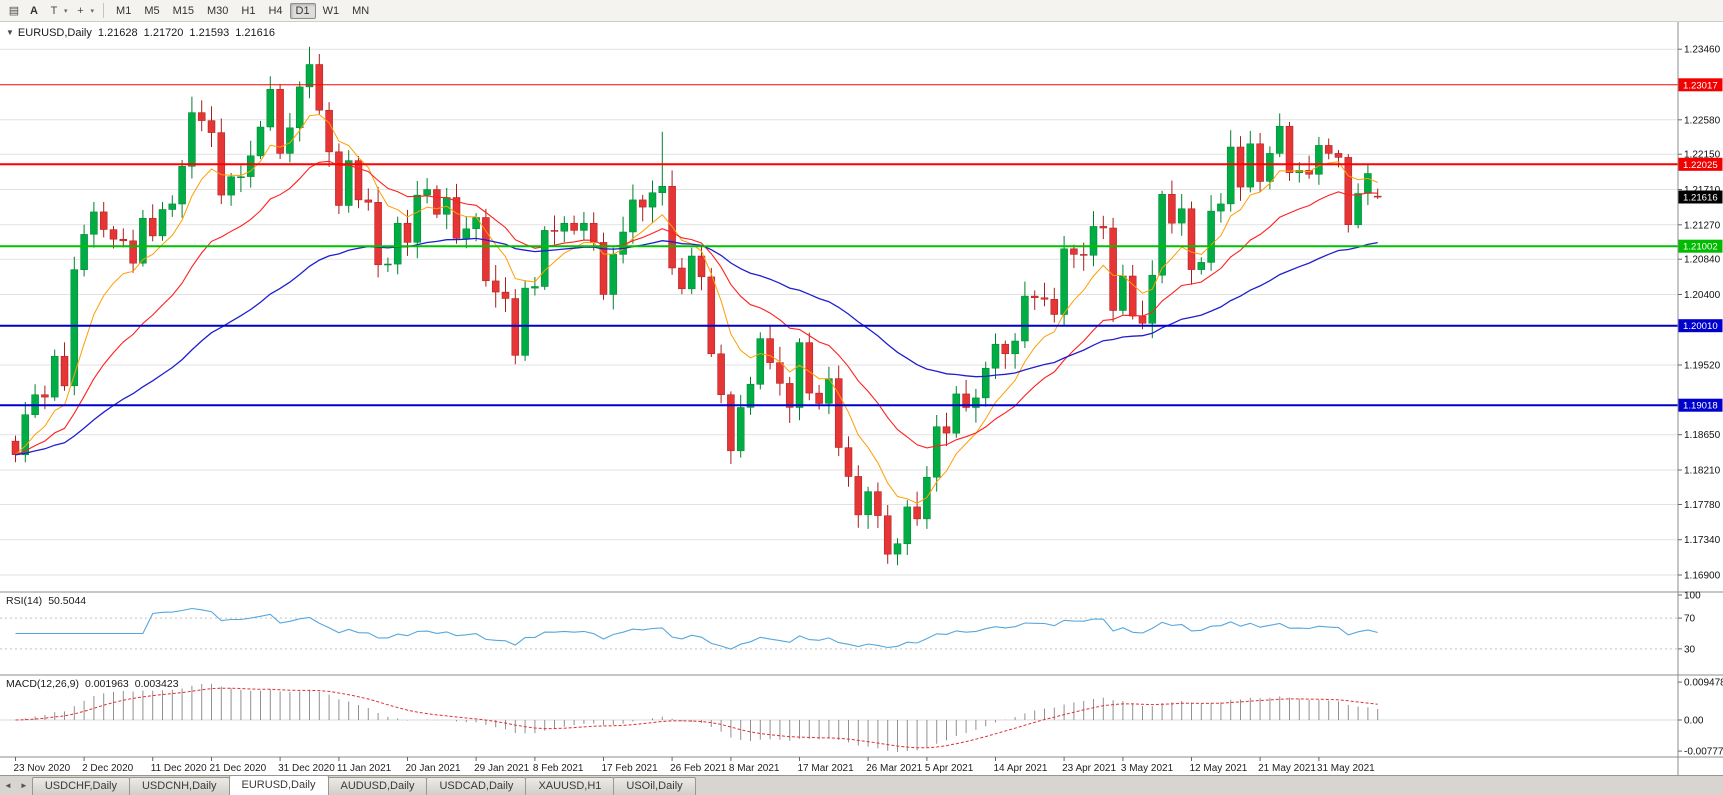 This screenshot has height=795, width=1723. I want to click on svg-text: 100, so click(1692, 596).